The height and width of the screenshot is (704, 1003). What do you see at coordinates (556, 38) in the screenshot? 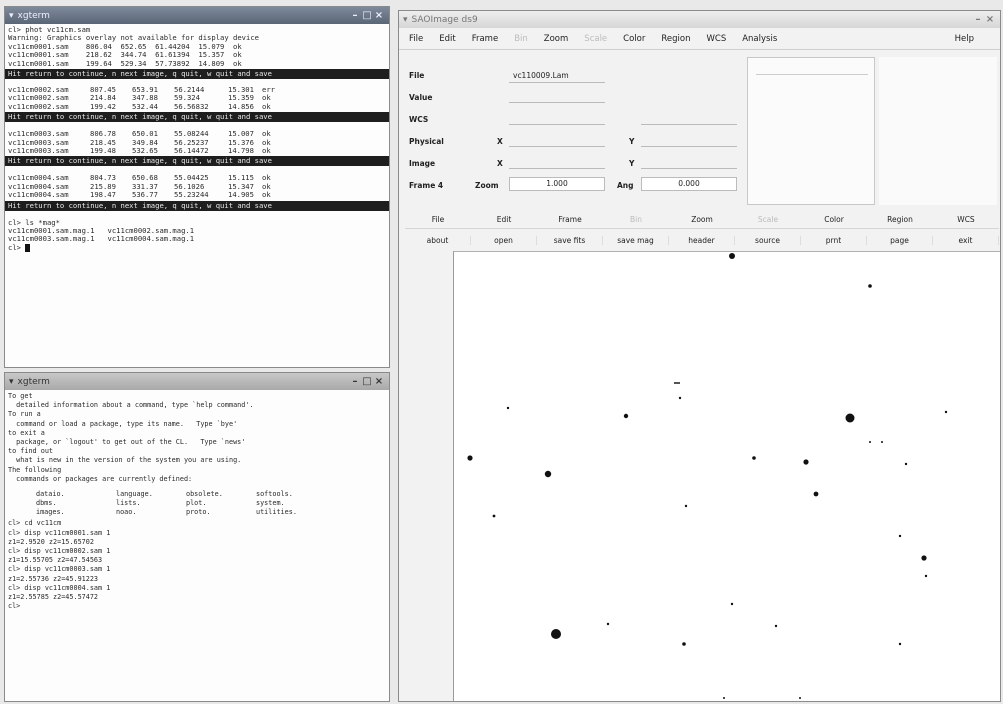
I see `menu-zoom: Zoom` at bounding box center [556, 38].